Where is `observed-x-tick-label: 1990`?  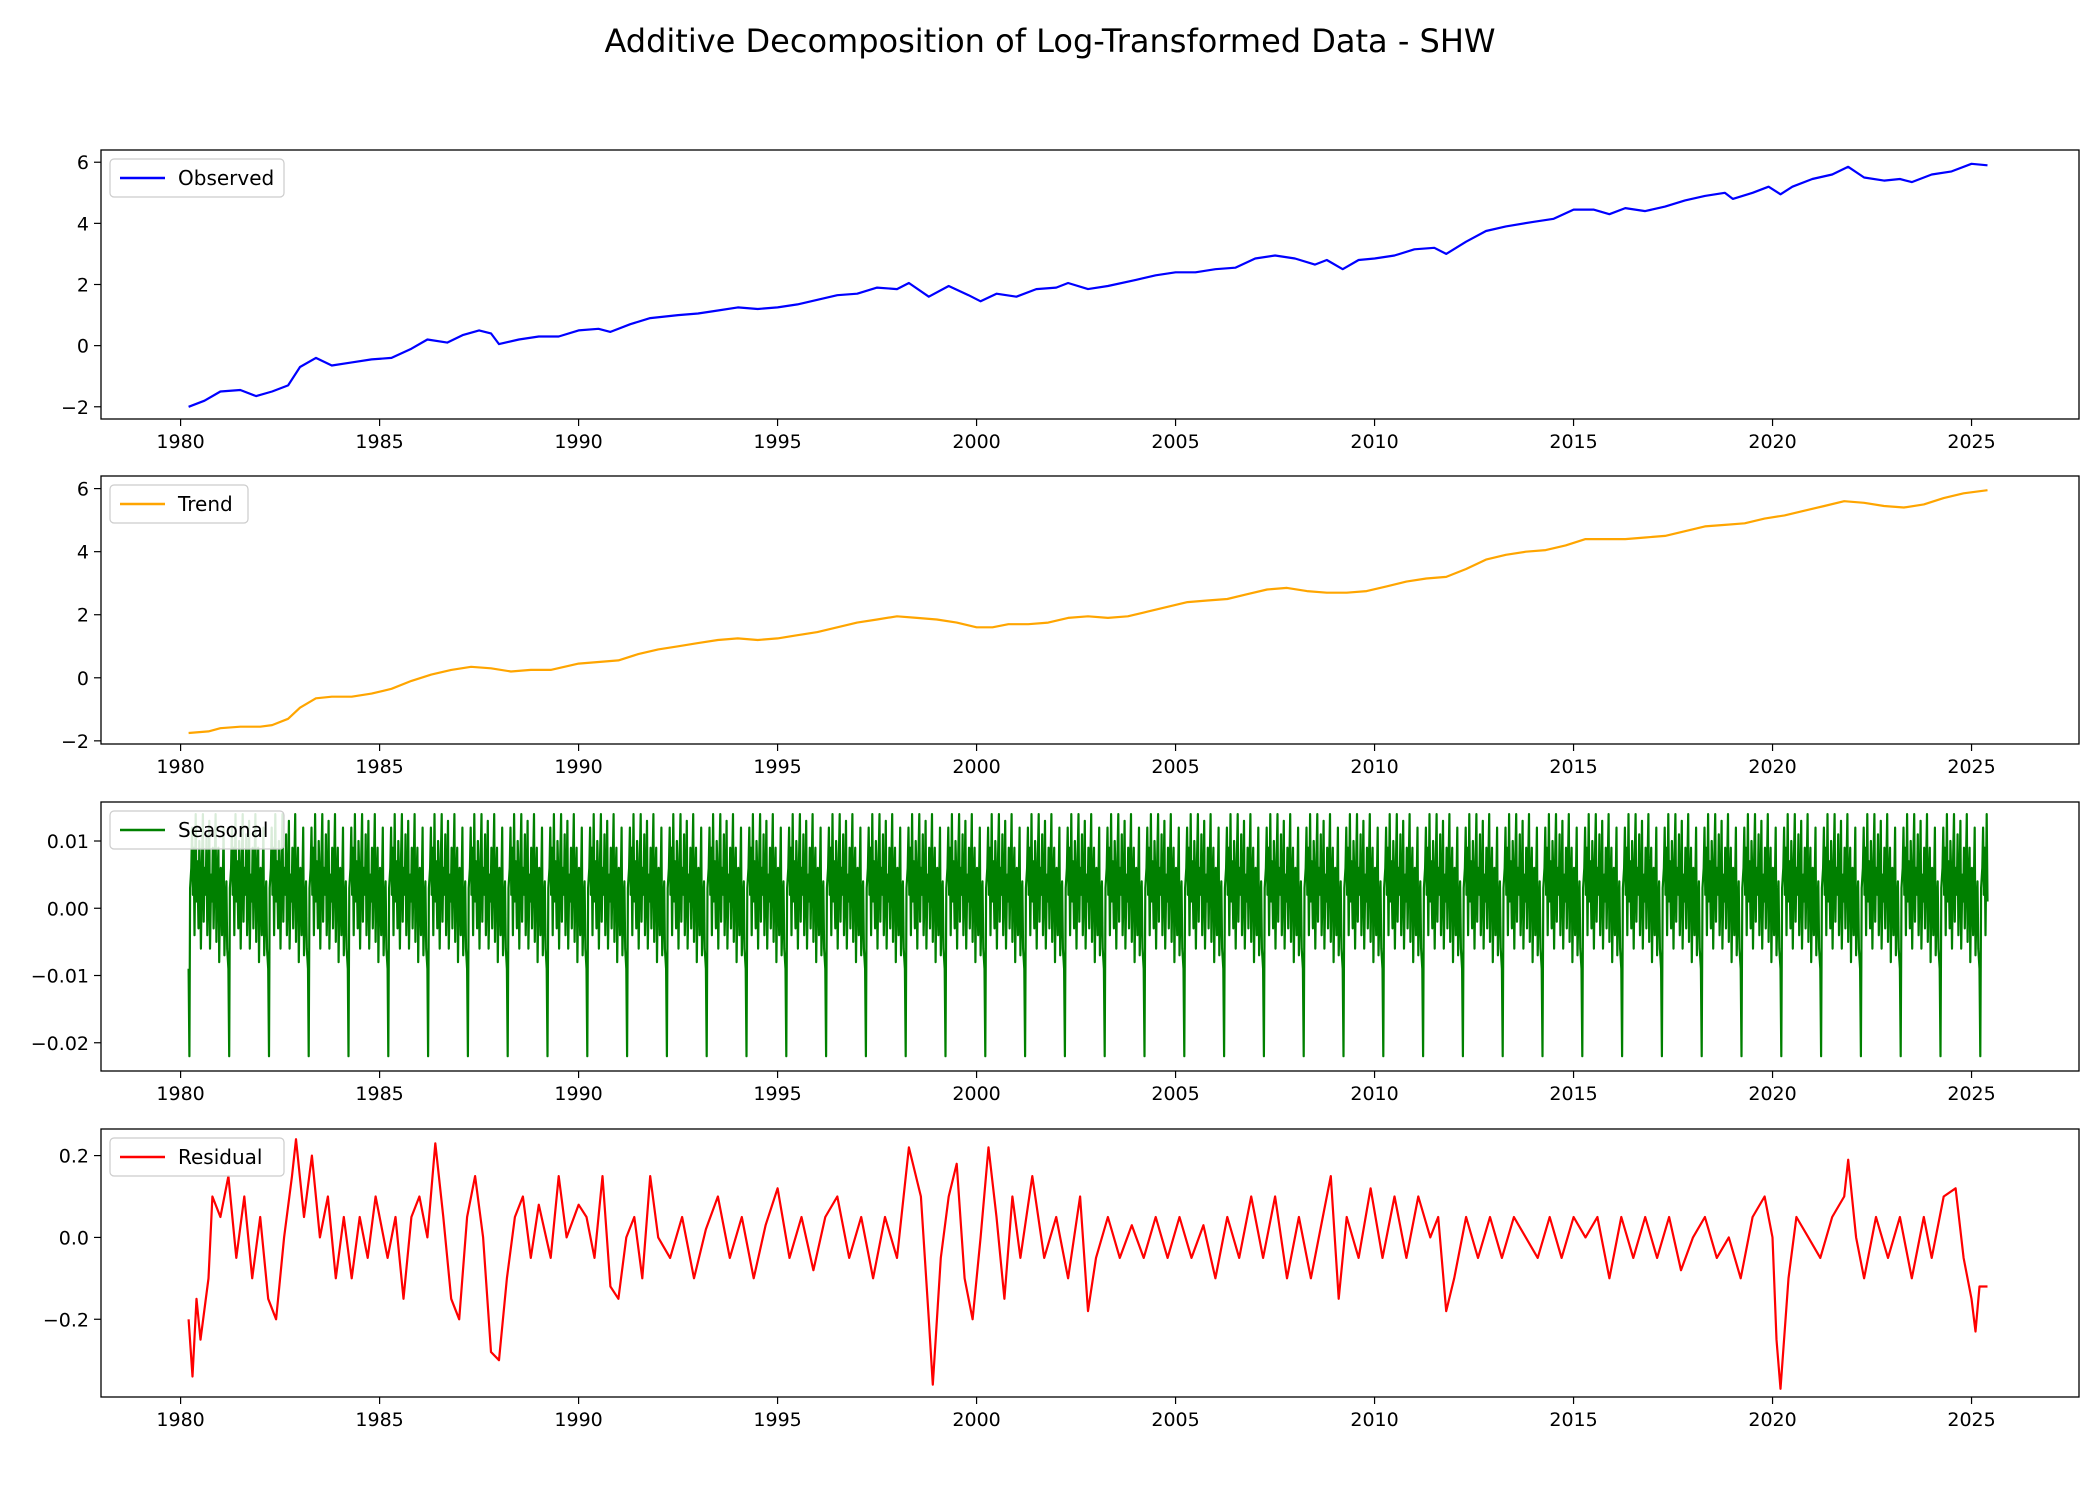 observed-x-tick-label: 1990 is located at coordinates (578, 442).